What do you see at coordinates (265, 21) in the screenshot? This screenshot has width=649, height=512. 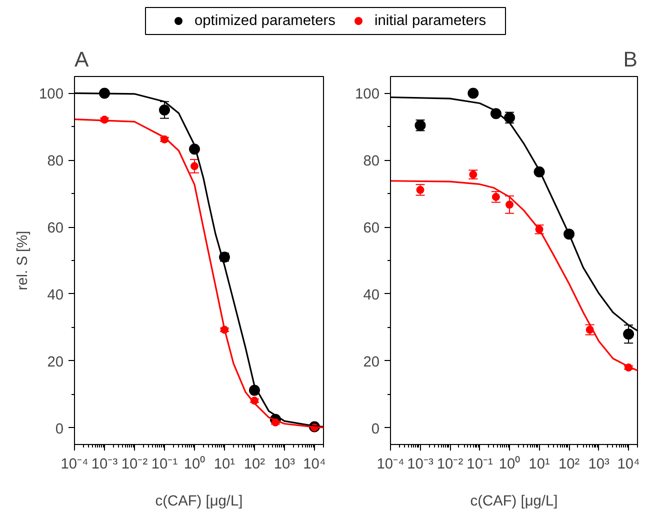 I see `legend-label: optimized parameters` at bounding box center [265, 21].